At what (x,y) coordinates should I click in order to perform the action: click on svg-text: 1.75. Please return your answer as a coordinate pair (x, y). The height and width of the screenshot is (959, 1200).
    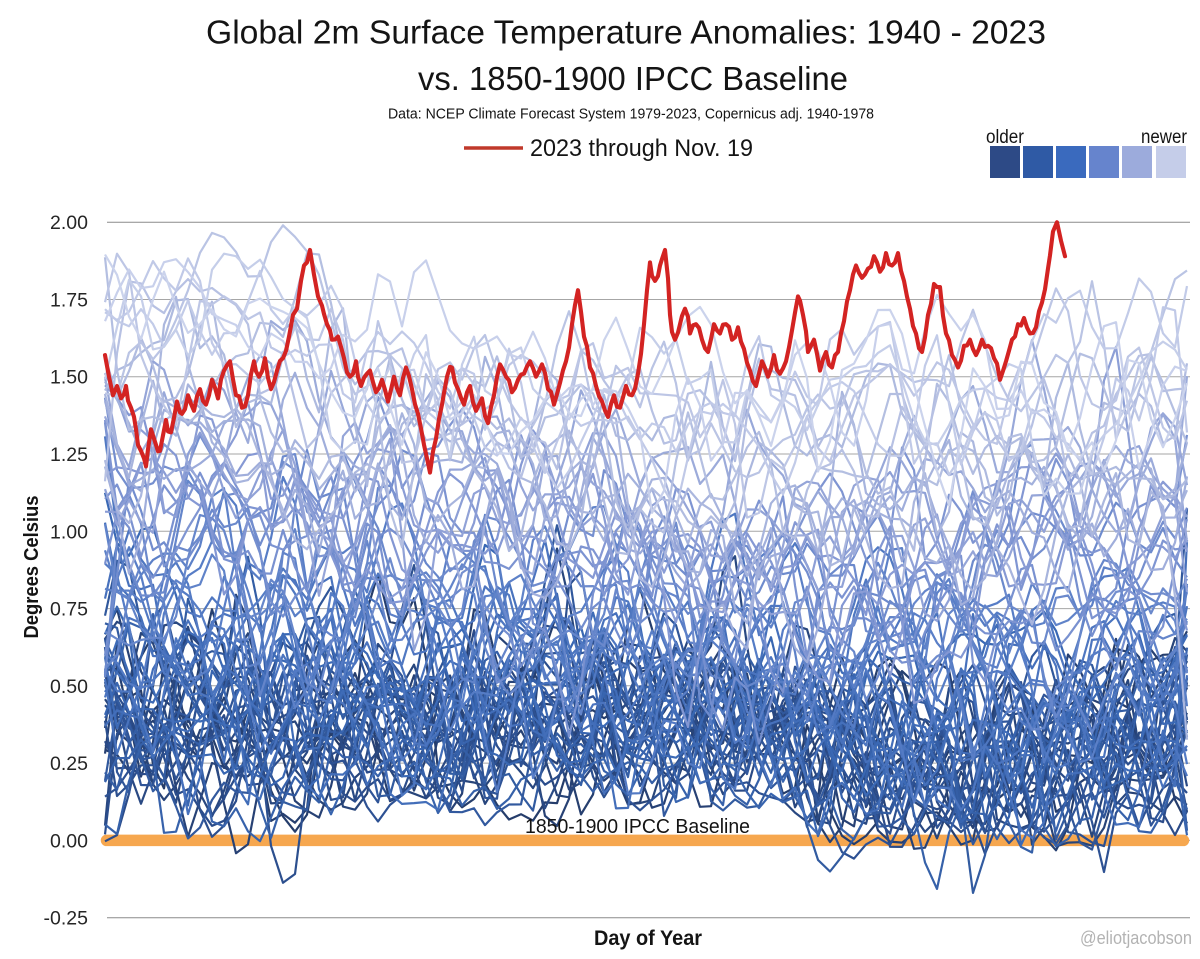
    Looking at the image, I should click on (69, 301).